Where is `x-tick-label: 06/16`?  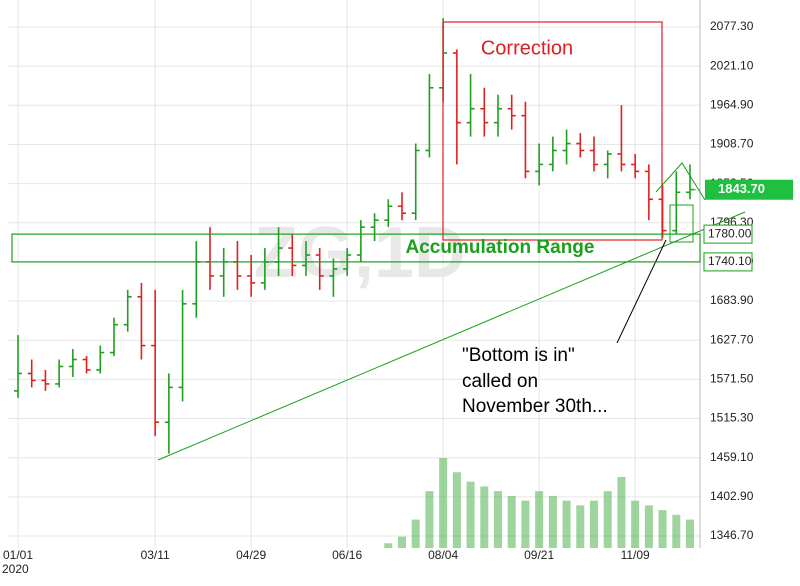
x-tick-label: 06/16 is located at coordinates (347, 555).